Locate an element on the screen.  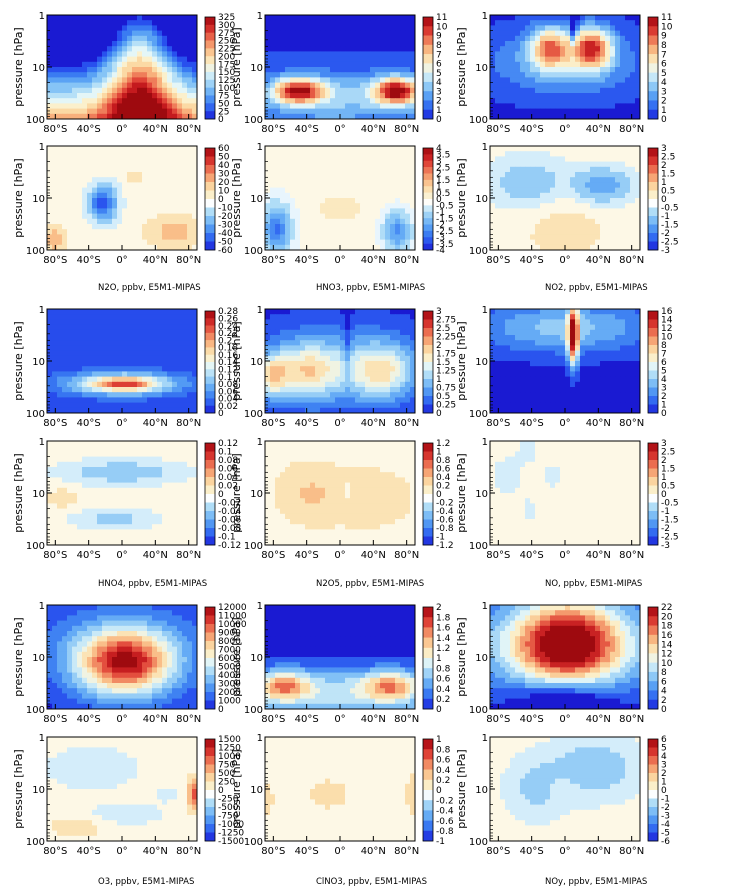
y-tick-label: 1 is located at coordinates (260, 16).